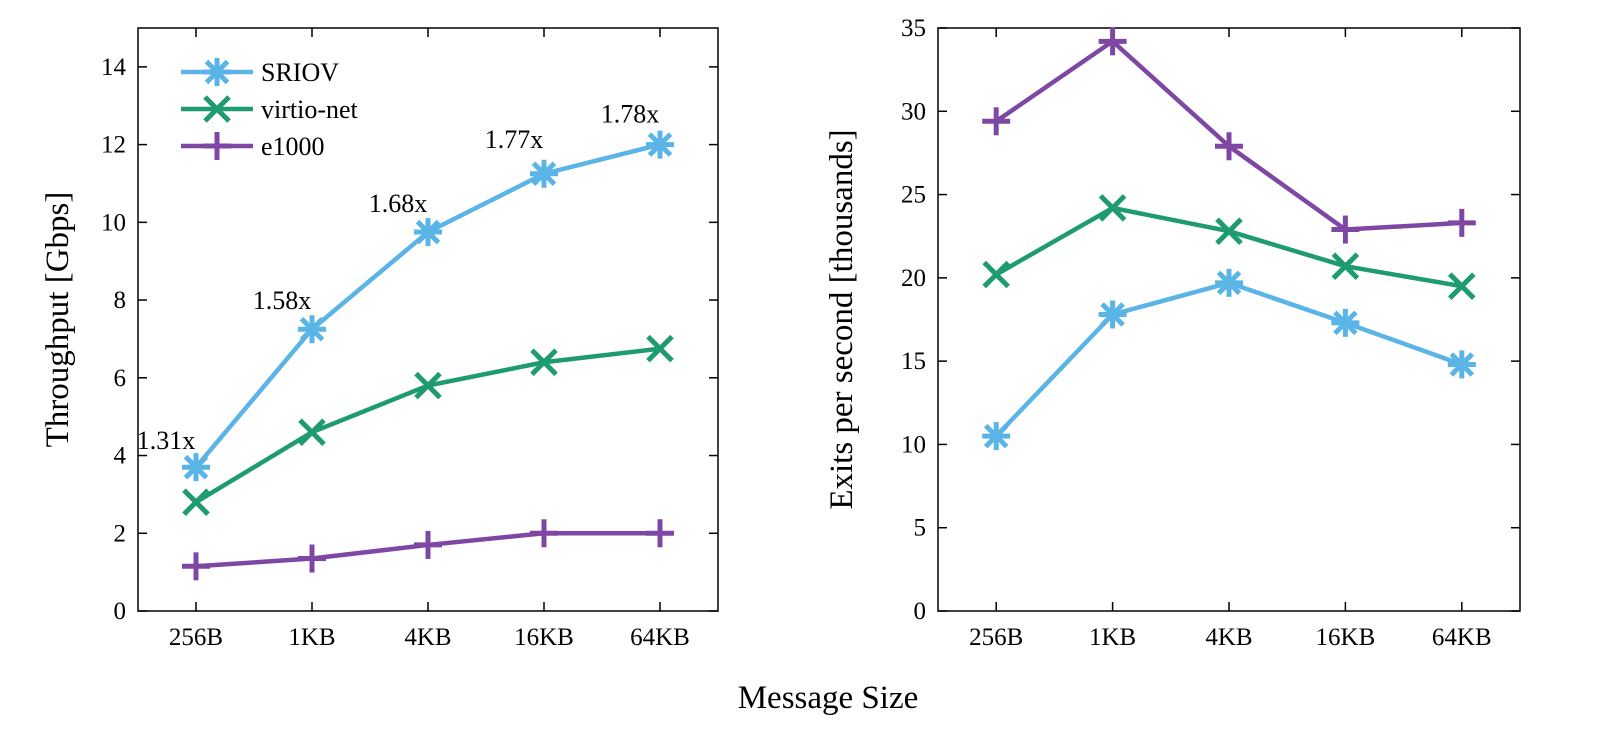 This screenshot has width=1618, height=731. I want to click on legend-entry-virtio-net: virtio-net, so click(270, 109).